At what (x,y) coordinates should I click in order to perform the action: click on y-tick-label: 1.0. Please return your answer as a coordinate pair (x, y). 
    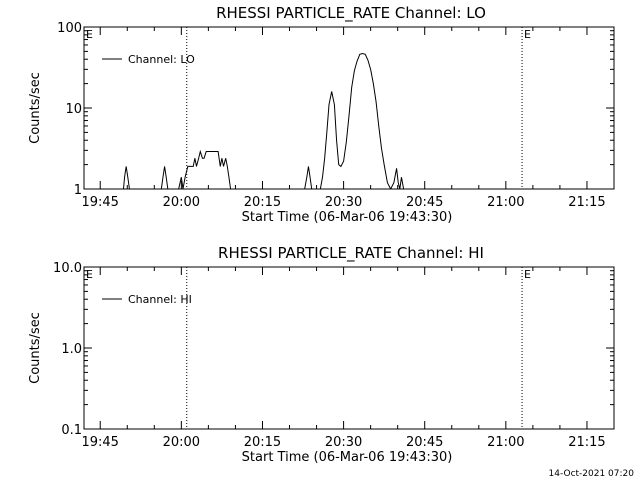
    Looking at the image, I should click on (71, 349).